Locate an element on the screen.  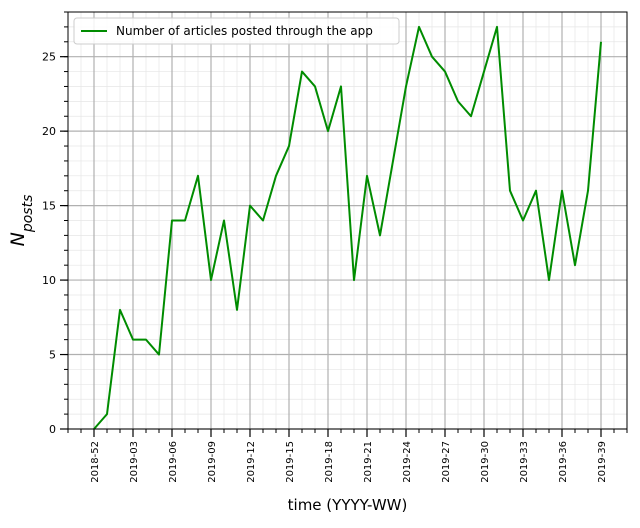
x-tick-label: 2019-33 is located at coordinates (524, 462).